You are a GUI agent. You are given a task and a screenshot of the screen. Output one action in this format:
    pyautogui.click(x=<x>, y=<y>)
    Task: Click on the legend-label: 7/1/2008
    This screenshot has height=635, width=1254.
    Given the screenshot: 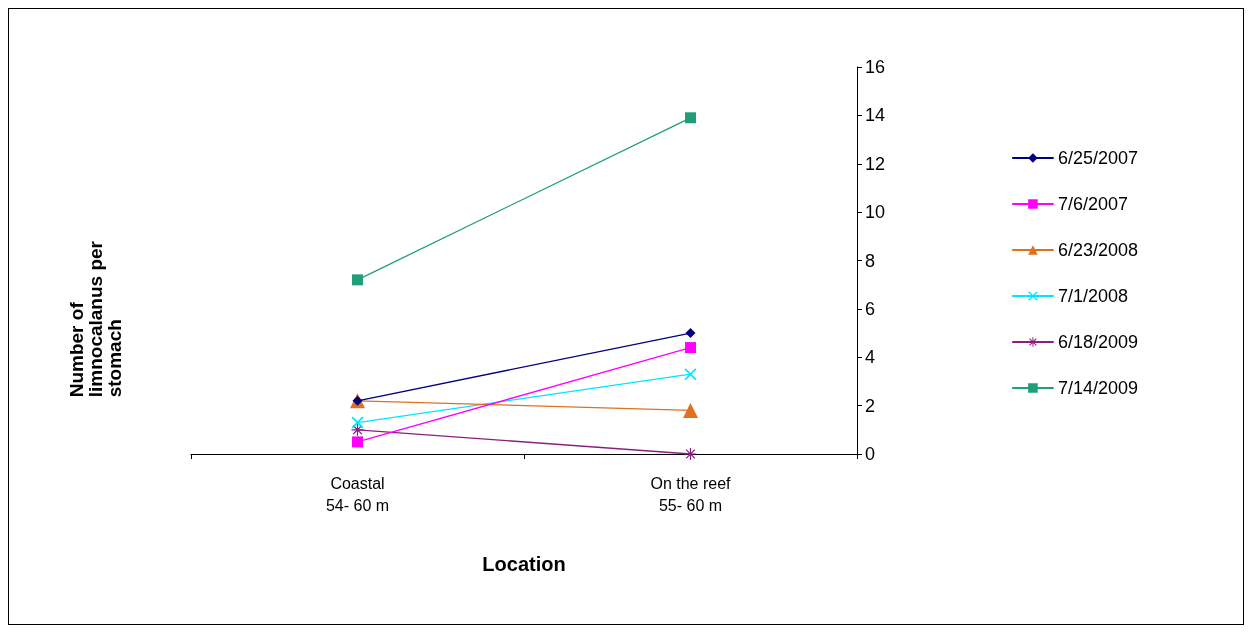 What is the action you would take?
    pyautogui.click(x=1092, y=296)
    